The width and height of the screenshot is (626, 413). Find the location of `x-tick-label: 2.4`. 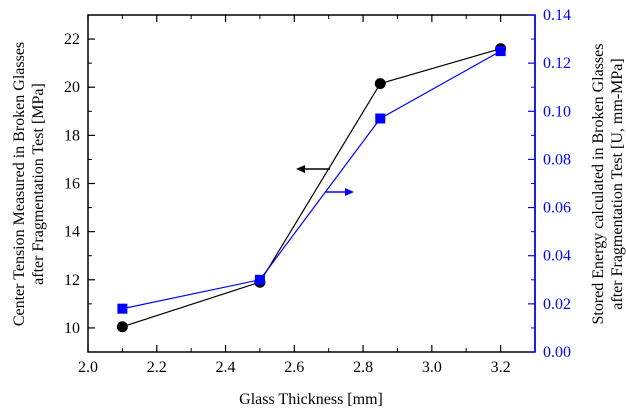

x-tick-label: 2.4 is located at coordinates (226, 367).